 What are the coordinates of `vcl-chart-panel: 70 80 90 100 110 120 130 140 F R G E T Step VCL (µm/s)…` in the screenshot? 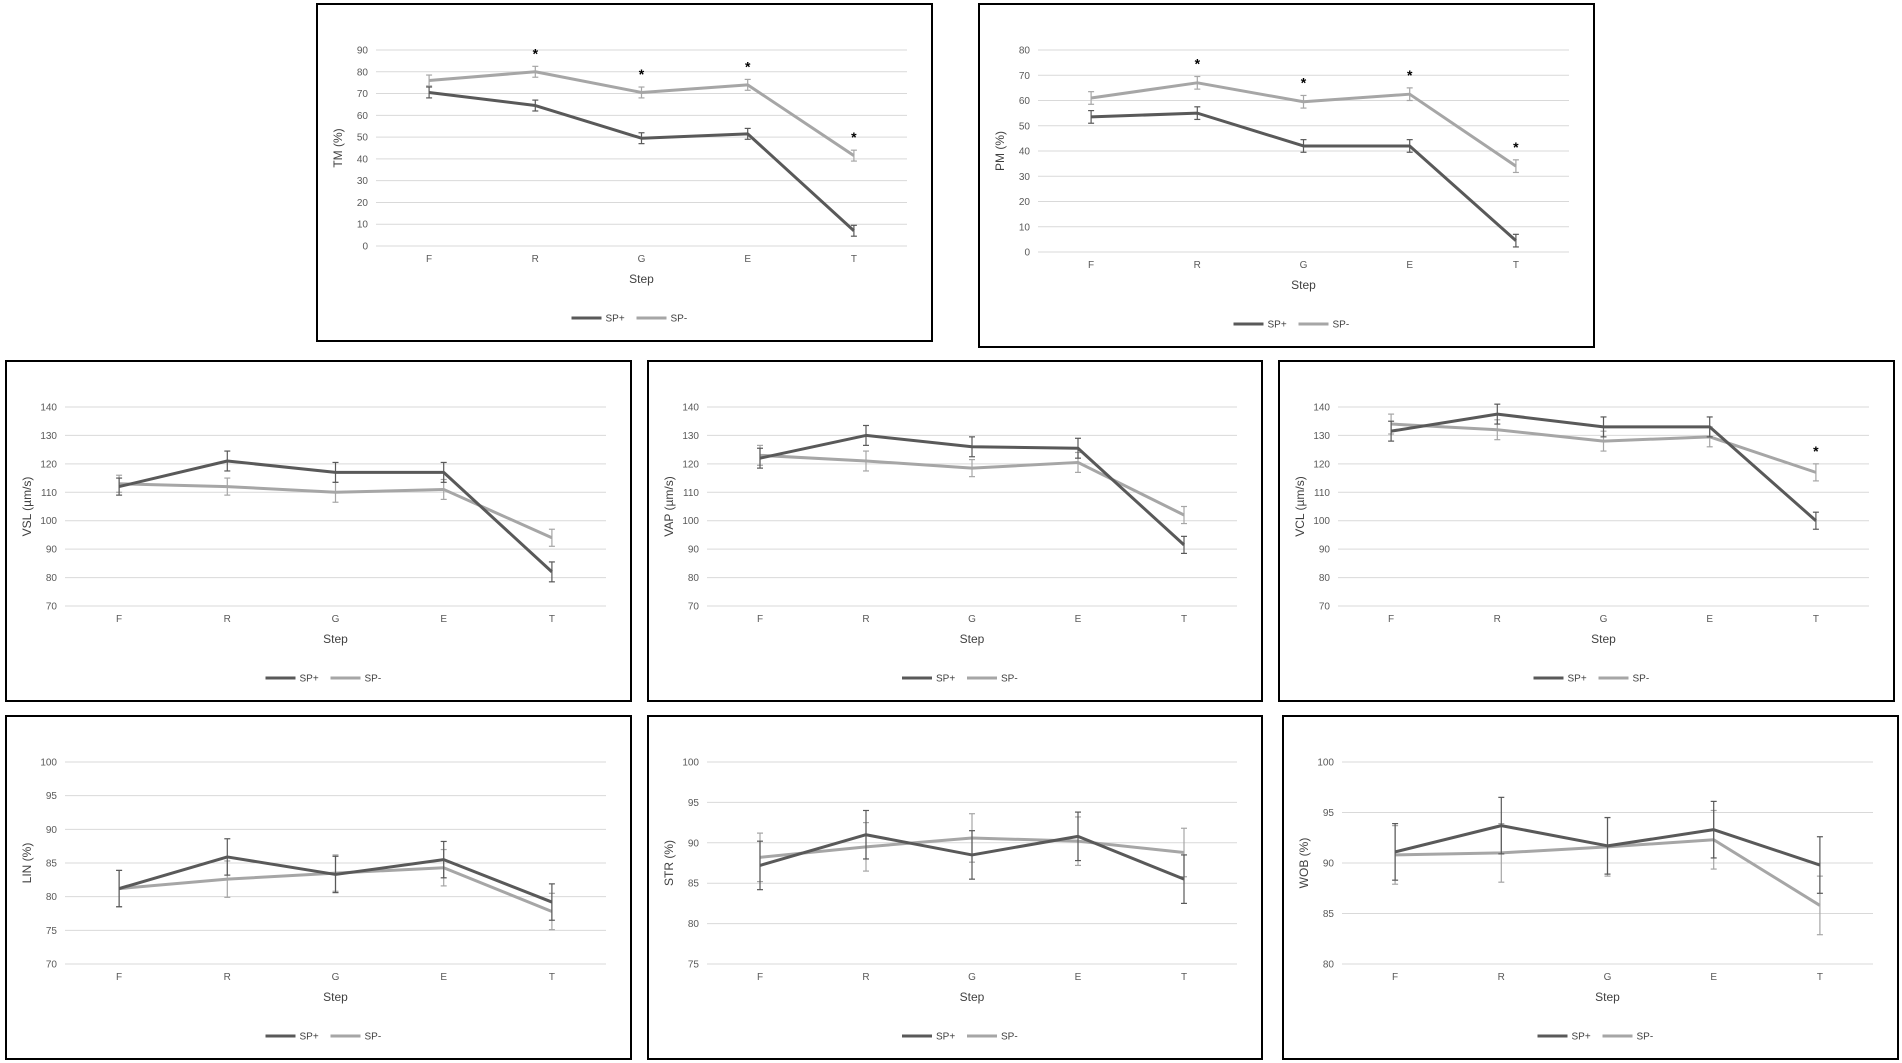 It's located at (1586, 531).